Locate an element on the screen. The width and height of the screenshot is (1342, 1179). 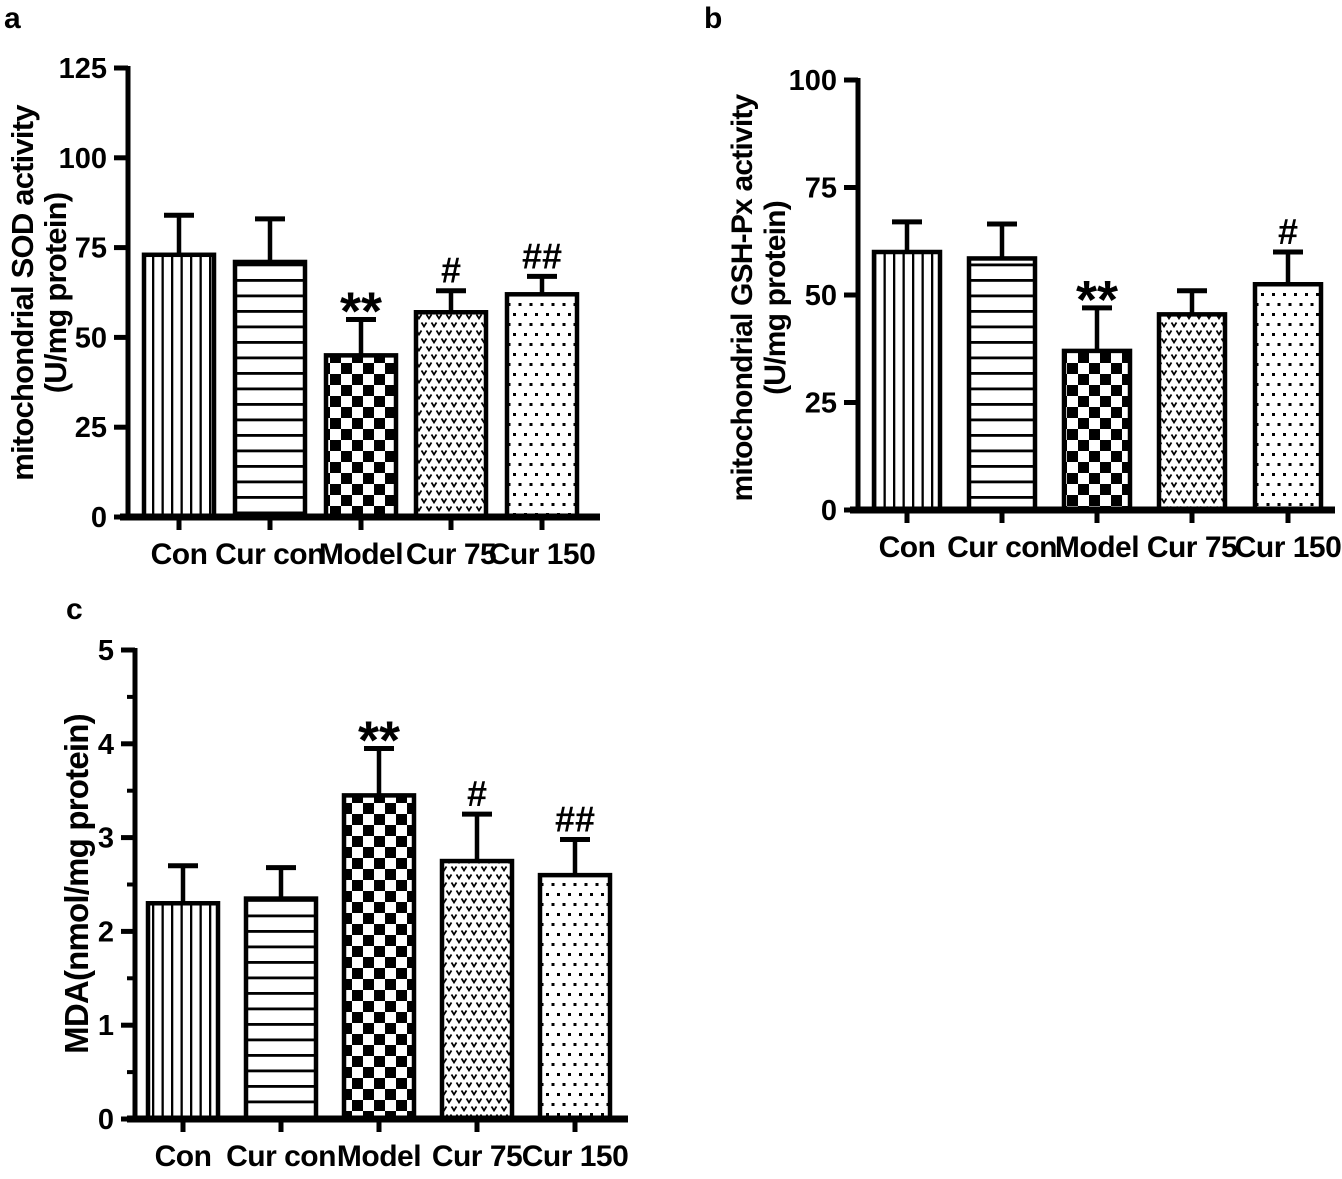
panel-c-x-label-cur-150: Cur 150 is located at coordinates (575, 1156).